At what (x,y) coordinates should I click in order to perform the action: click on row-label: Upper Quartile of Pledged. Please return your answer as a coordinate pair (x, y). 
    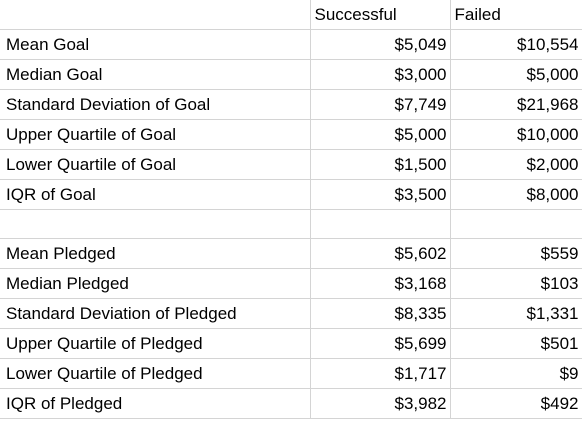
    Looking at the image, I should click on (155, 343).